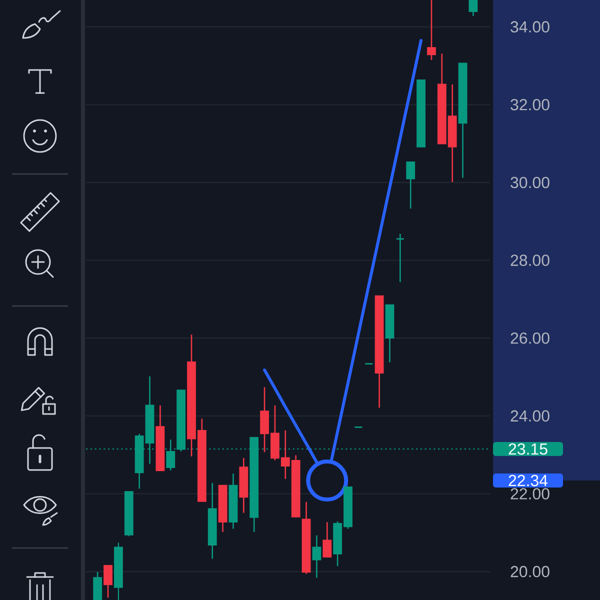  What do you see at coordinates (530, 572) in the screenshot?
I see `y-tick-label: 20.00` at bounding box center [530, 572].